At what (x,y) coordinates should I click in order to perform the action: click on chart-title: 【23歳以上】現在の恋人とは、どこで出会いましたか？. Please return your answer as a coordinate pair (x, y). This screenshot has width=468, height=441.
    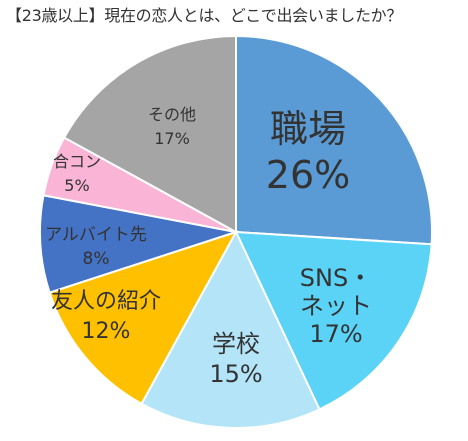
    Looking at the image, I should click on (204, 15).